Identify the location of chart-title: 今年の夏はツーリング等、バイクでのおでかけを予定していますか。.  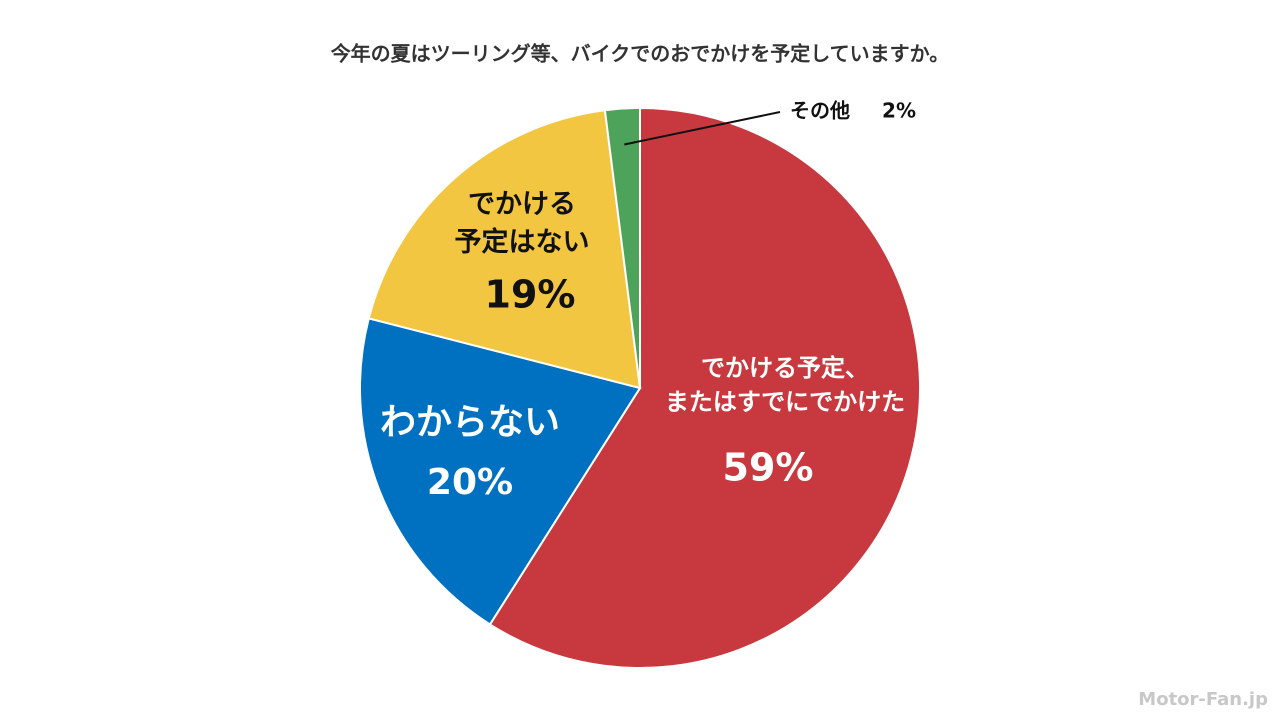
(640, 54).